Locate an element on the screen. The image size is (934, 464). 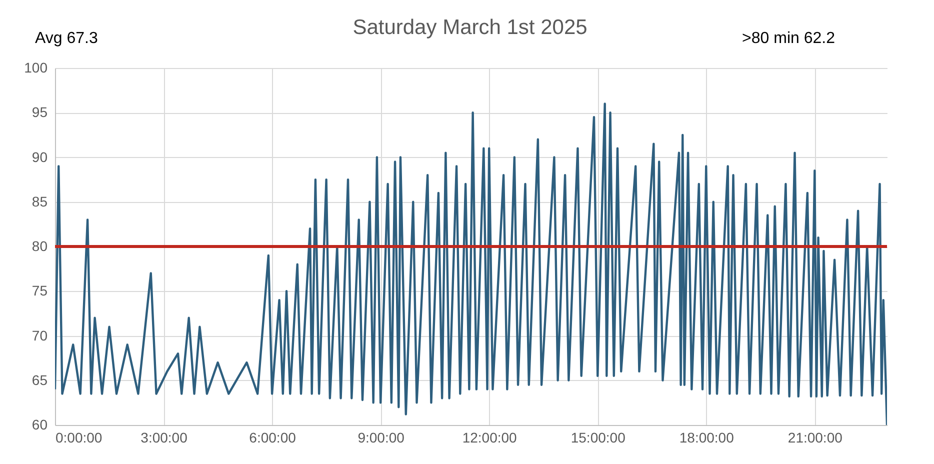
y-tick-label: 80 is located at coordinates (40, 246).